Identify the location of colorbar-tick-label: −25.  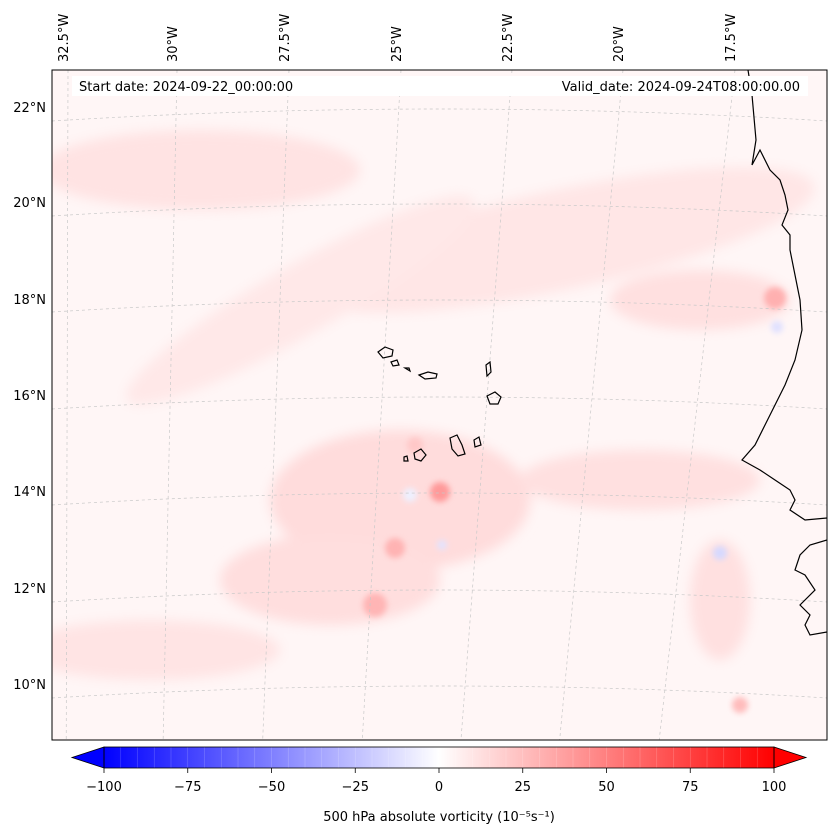
(355, 787).